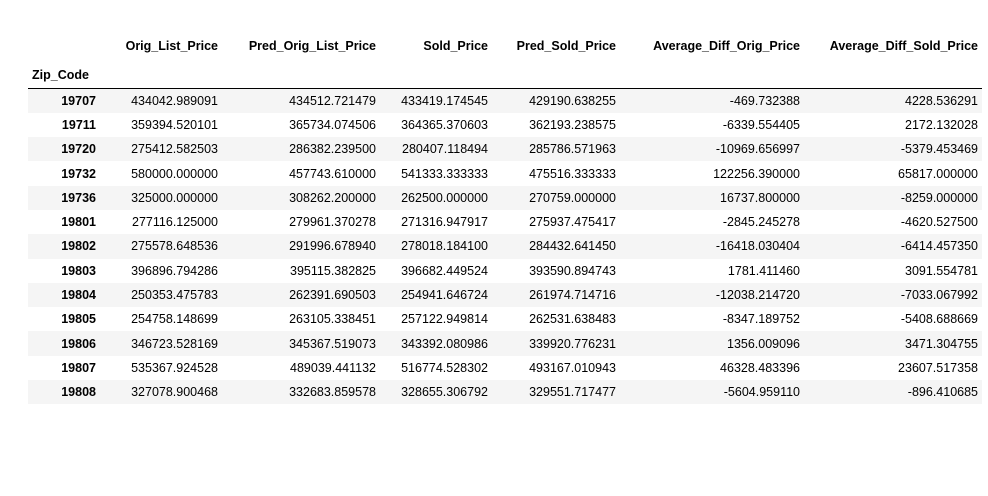 The height and width of the screenshot is (496, 988). I want to click on table-cell: 339920.776231, so click(572, 343).